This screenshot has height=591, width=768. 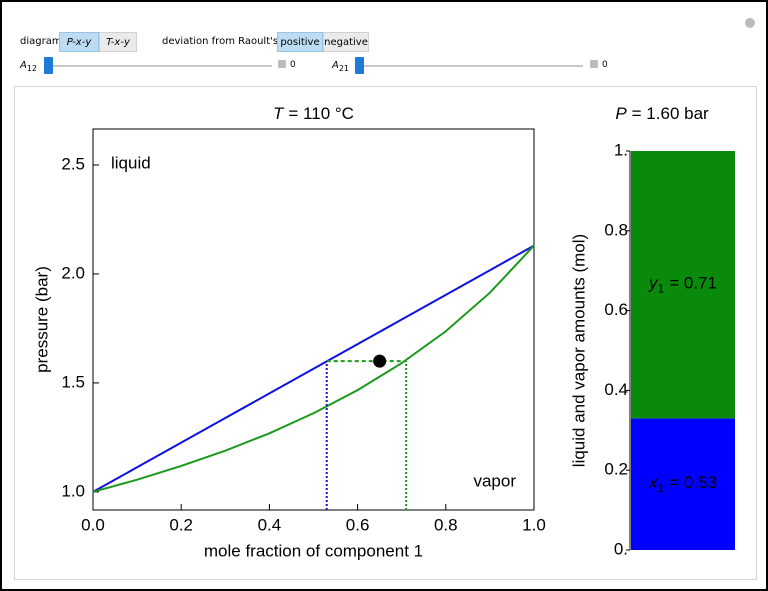 I want to click on x-tick-label: 1.0, so click(x=534, y=524).